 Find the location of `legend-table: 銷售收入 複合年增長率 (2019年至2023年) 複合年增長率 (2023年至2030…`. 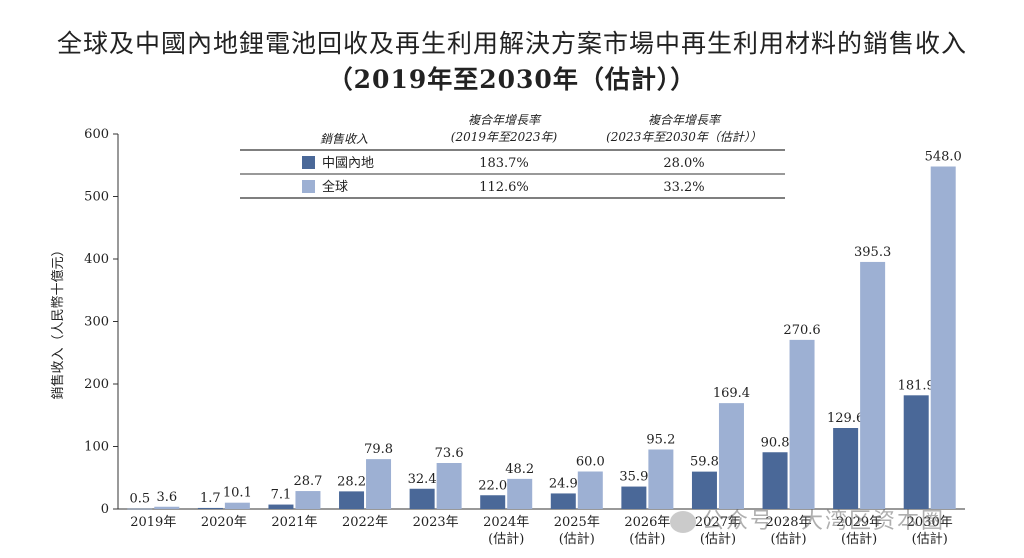

legend-table: 銷售收入 複合年增長率 (2019年至2023年) 複合年增長率 (2023年至2030… is located at coordinates (512, 156).